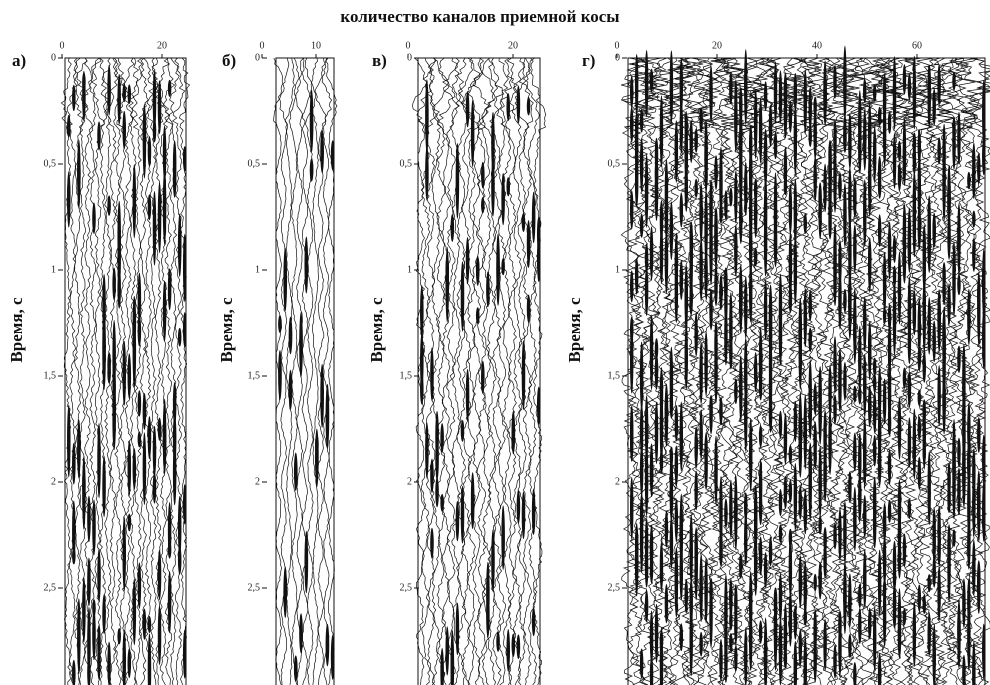 The width and height of the screenshot is (990, 685). Describe the element at coordinates (574, 330) in the screenshot. I see `y-axis-label: Время, с` at that location.